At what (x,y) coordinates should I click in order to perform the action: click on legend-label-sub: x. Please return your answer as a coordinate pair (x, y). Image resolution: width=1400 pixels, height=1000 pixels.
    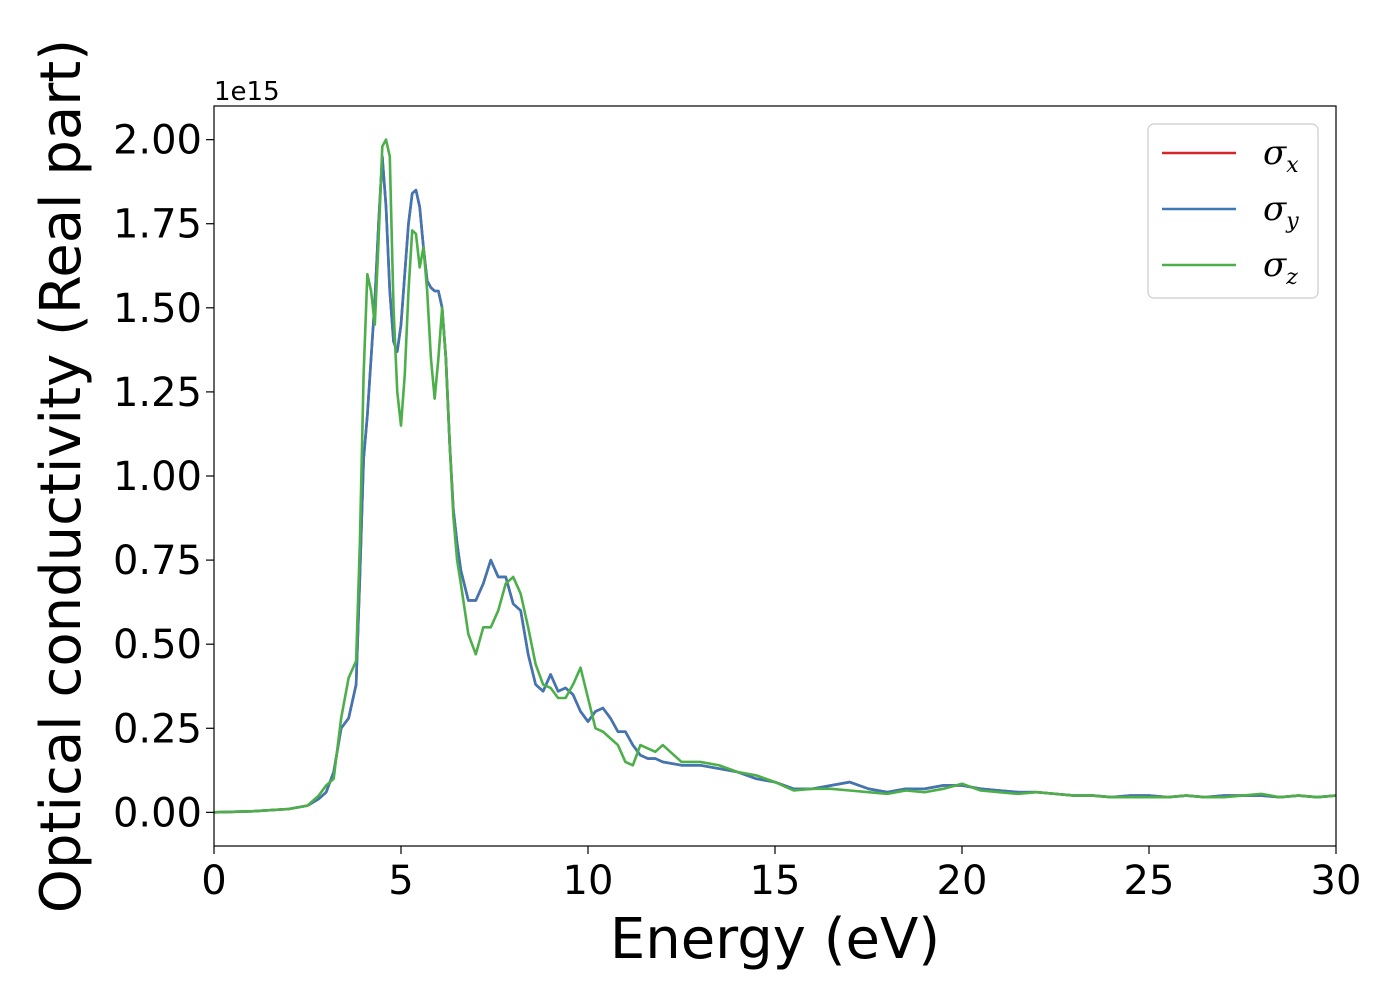
    Looking at the image, I should click on (1292, 165).